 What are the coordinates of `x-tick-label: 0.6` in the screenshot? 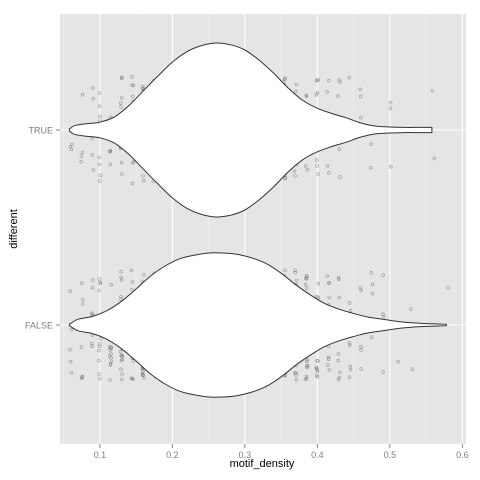 It's located at (462, 455).